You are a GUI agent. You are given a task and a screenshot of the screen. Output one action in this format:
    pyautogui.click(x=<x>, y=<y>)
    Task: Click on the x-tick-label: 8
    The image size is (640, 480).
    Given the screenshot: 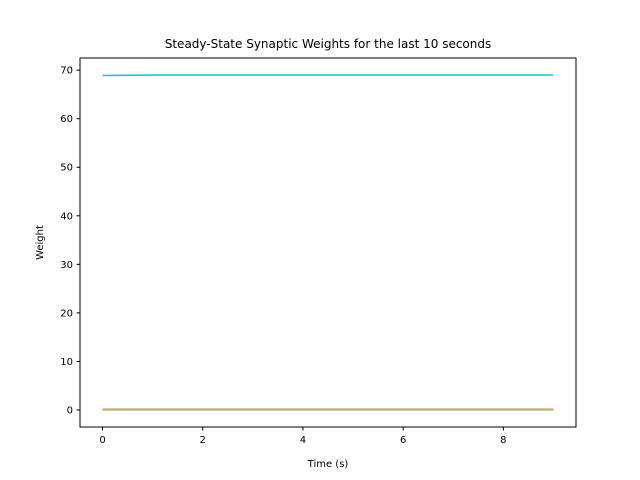 What is the action you would take?
    pyautogui.click(x=503, y=440)
    